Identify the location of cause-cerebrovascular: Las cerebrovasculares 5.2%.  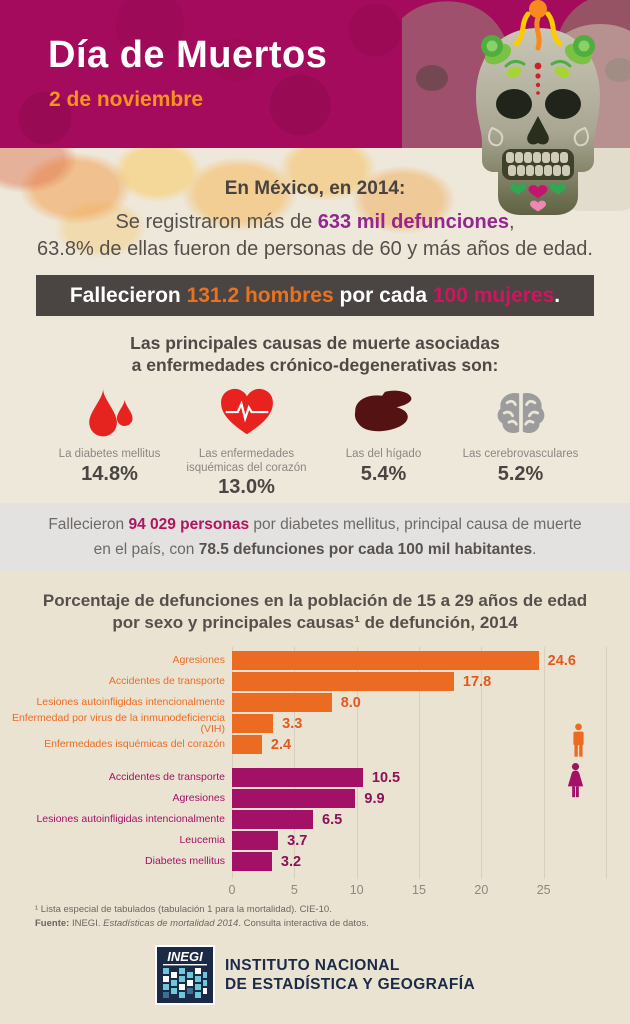
(520, 441).